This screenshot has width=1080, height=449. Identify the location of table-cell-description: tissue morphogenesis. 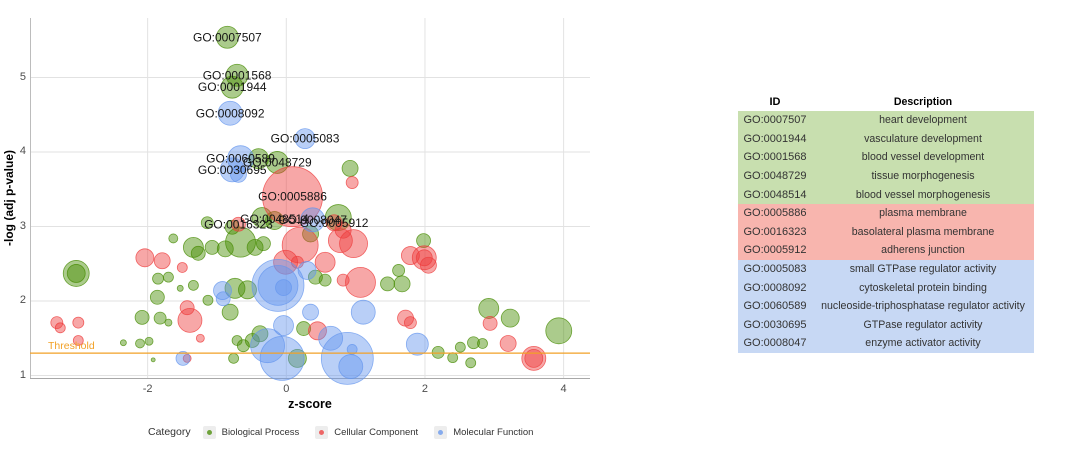
(923, 176).